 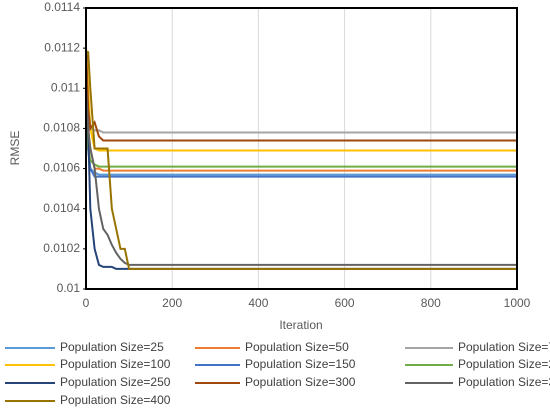 What do you see at coordinates (62, 47) in the screenshot?
I see `y-tick-label: 0.0112` at bounding box center [62, 47].